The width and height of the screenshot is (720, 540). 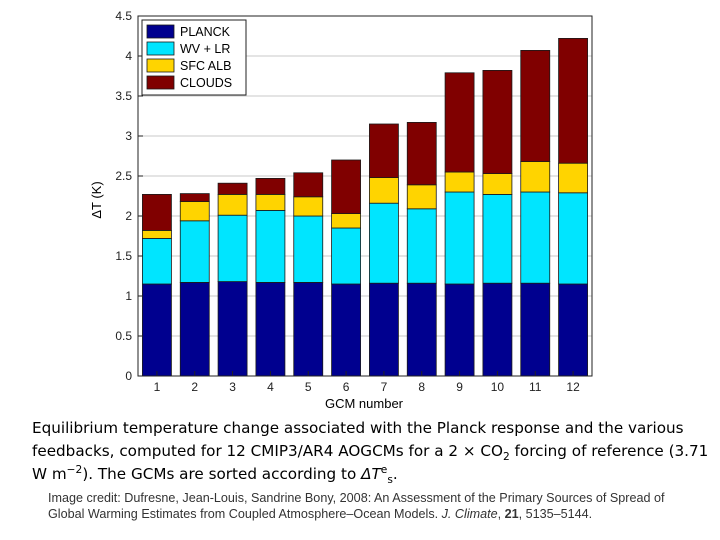 I want to click on caption-text-2: forcing of reference (3.71 W m, so click(x=370, y=462).